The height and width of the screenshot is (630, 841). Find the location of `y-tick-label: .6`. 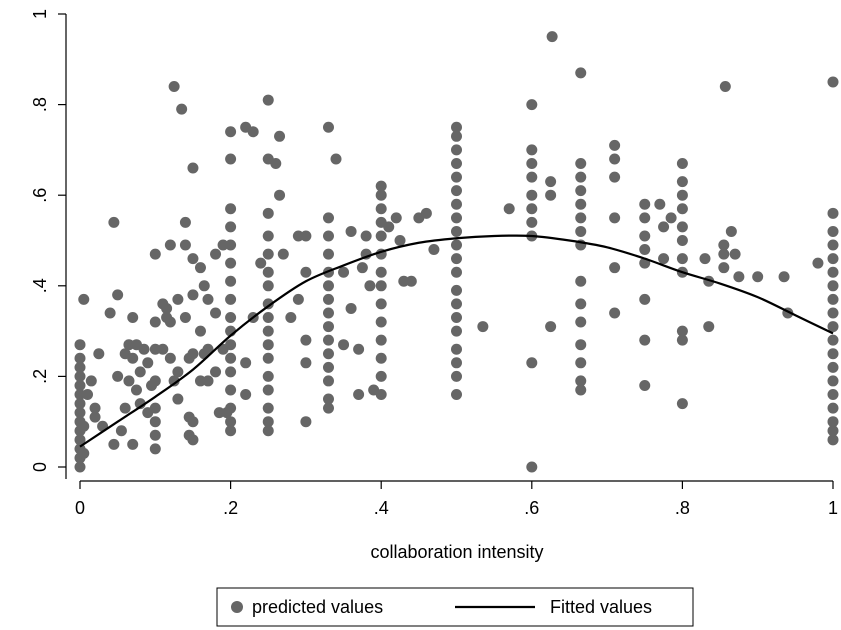

y-tick-label: .6 is located at coordinates (40, 195).